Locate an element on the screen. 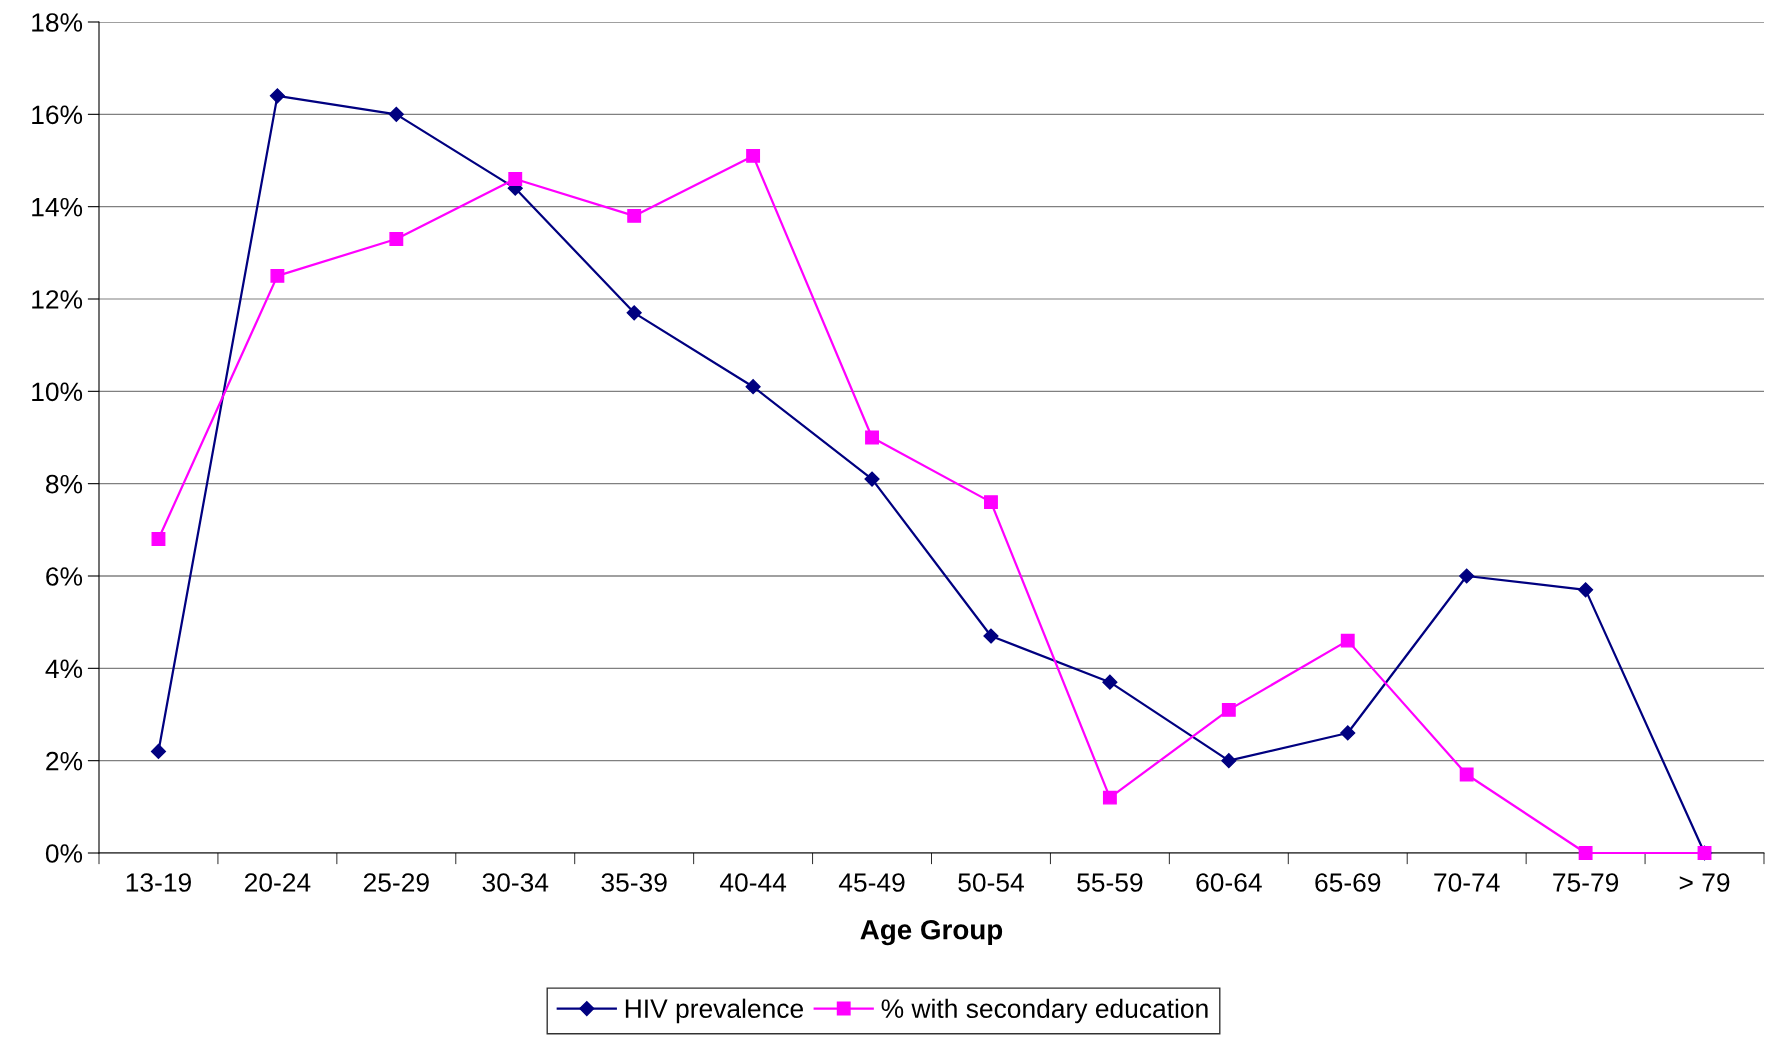 Image resolution: width=1767 pixels, height=1047 pixels. legend-label: HIV prevalence is located at coordinates (714, 1011).